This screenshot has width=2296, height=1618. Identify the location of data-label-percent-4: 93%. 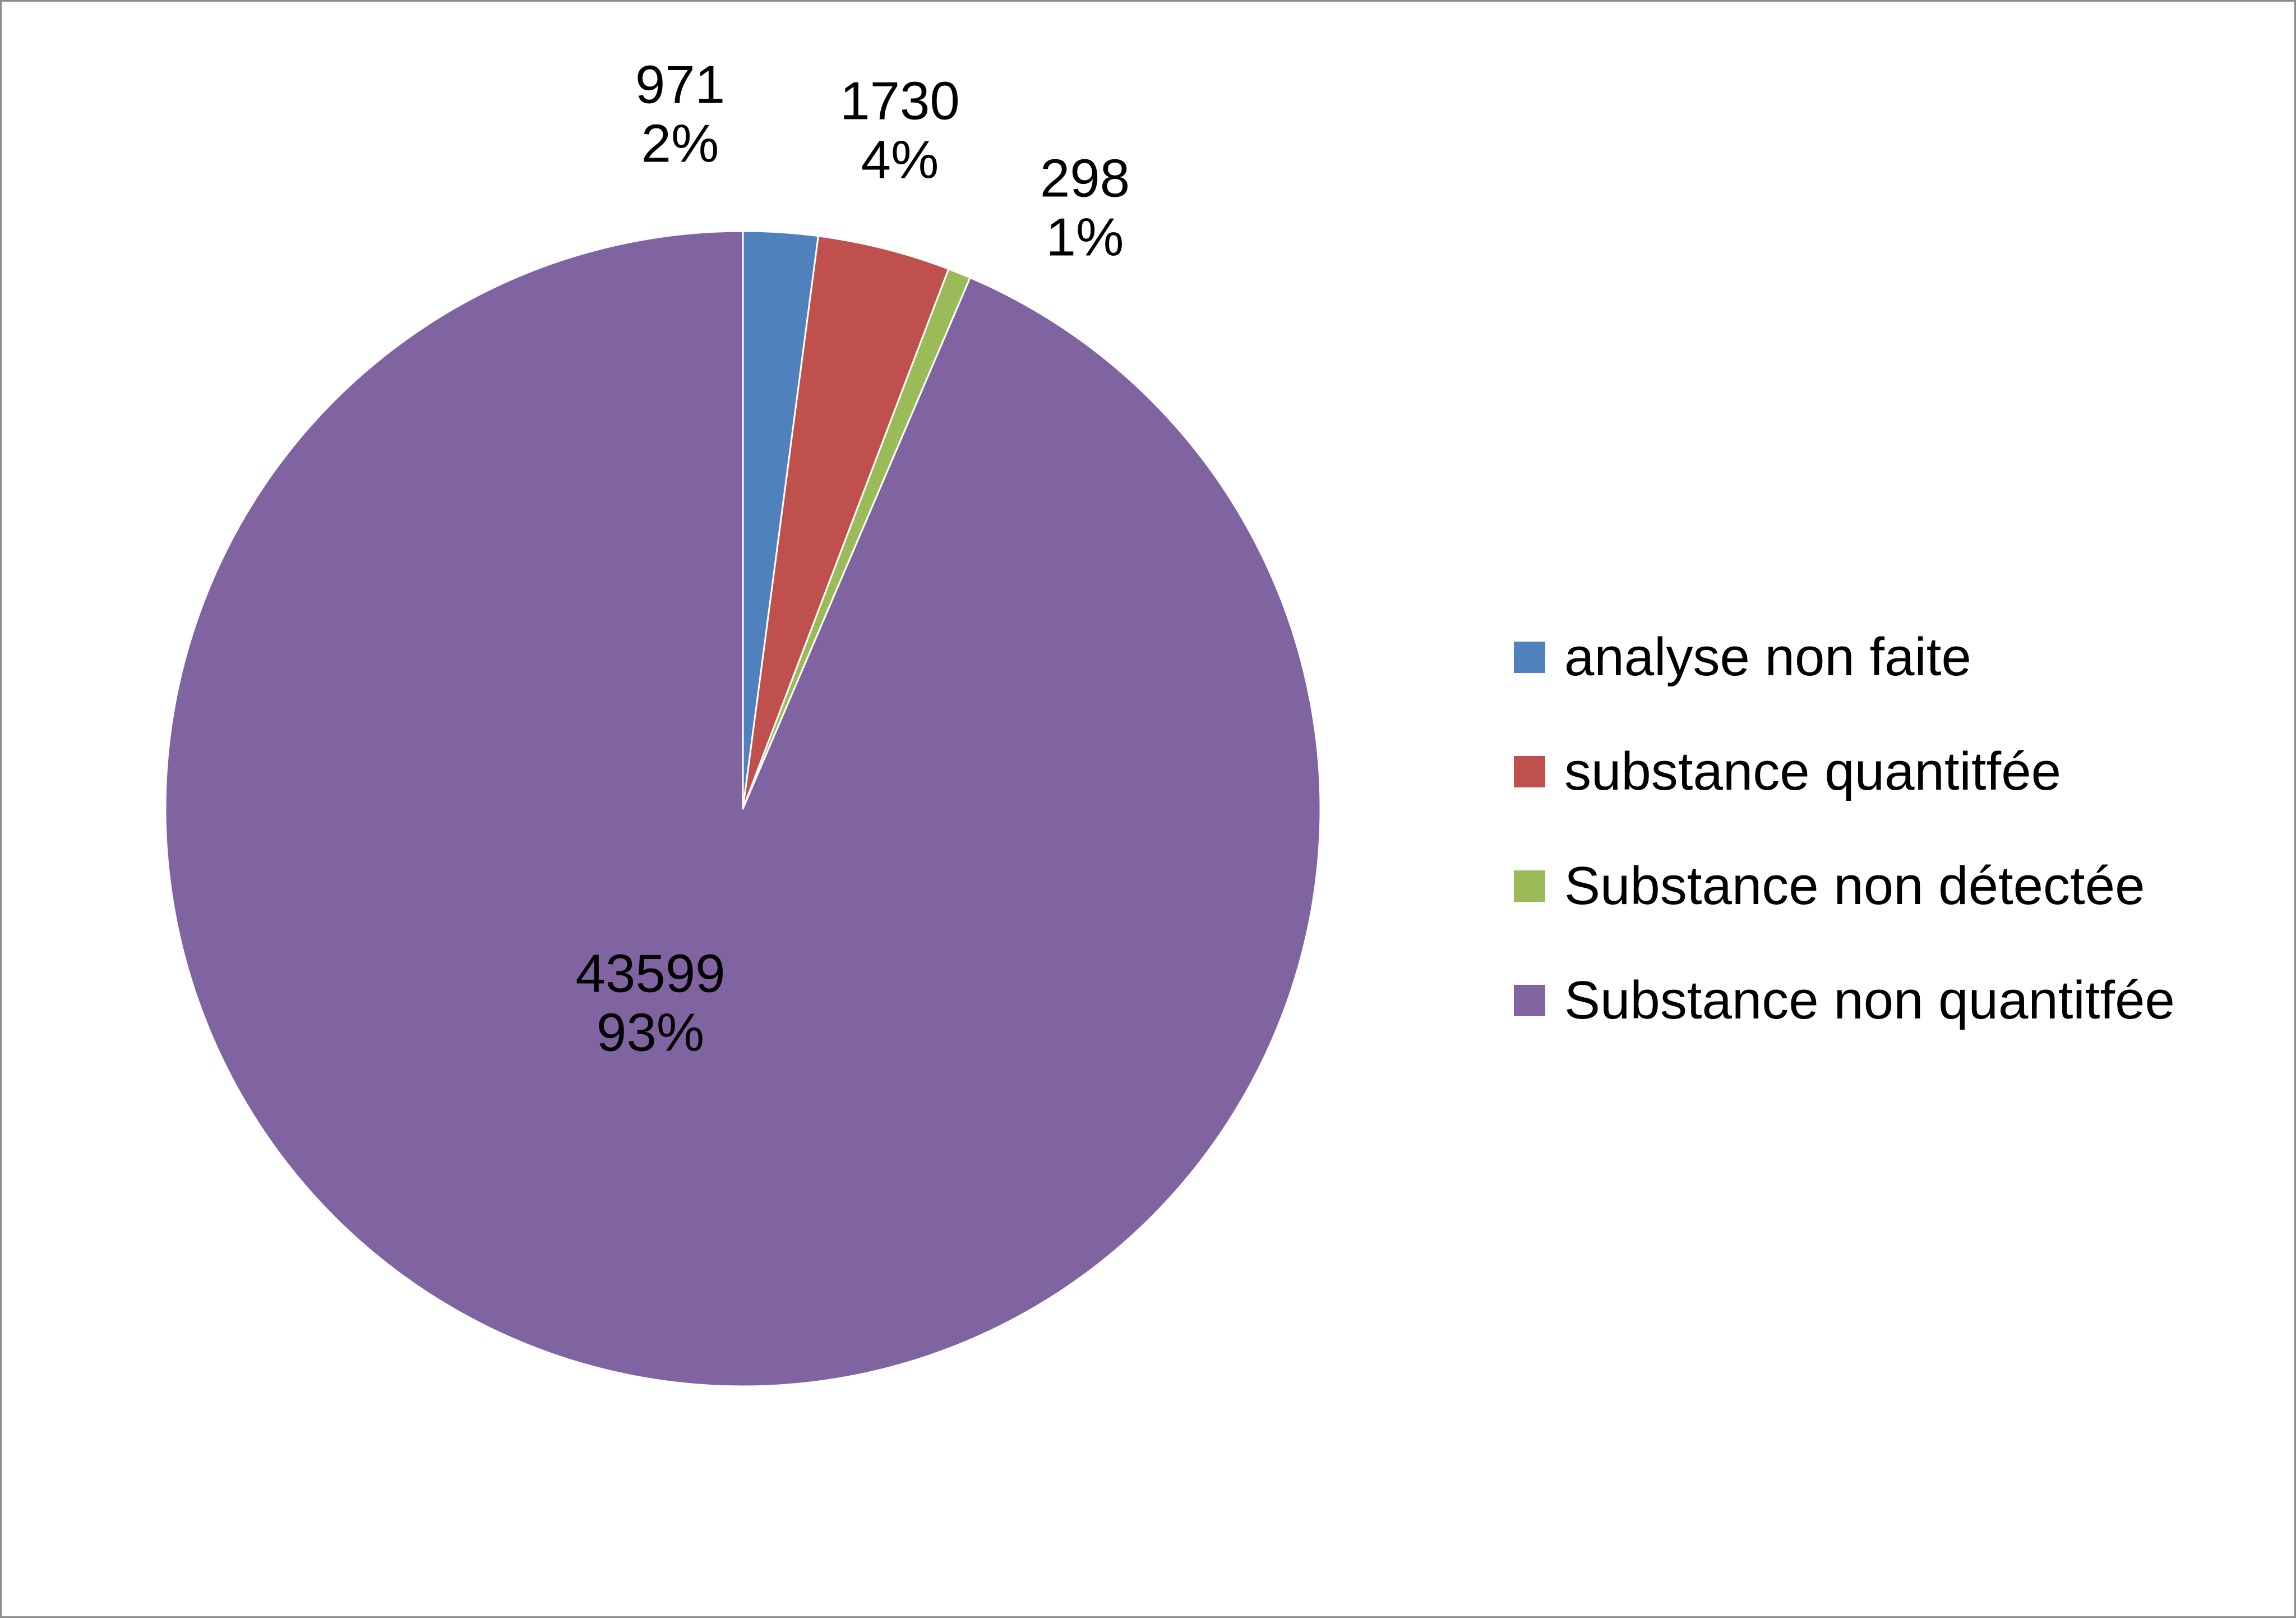
(650, 1032).